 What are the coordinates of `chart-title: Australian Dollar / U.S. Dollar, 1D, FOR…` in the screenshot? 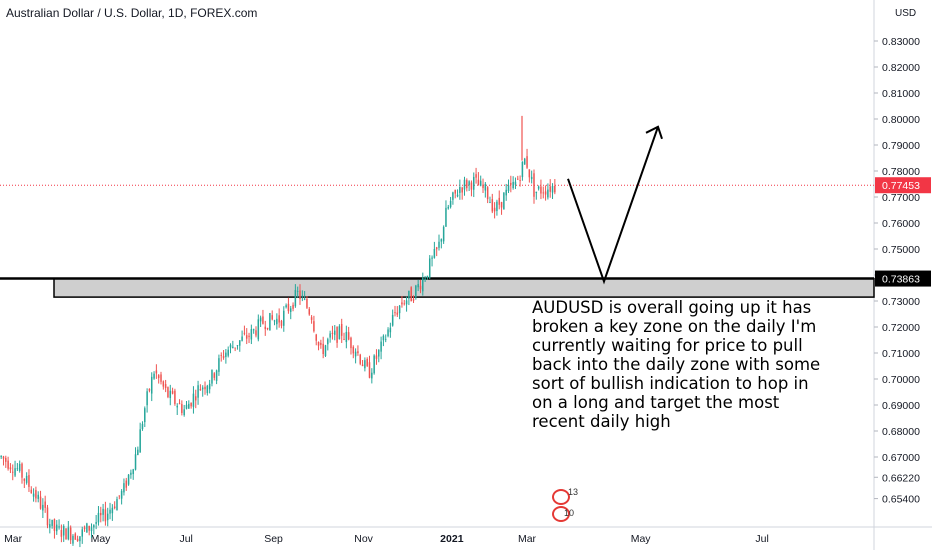 It's located at (132, 13).